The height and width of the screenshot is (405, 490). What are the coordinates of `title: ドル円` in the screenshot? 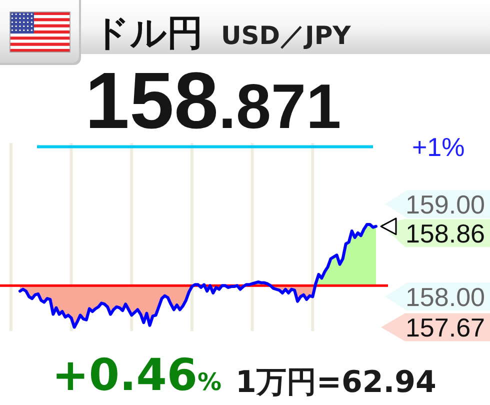 It's located at (148, 33).